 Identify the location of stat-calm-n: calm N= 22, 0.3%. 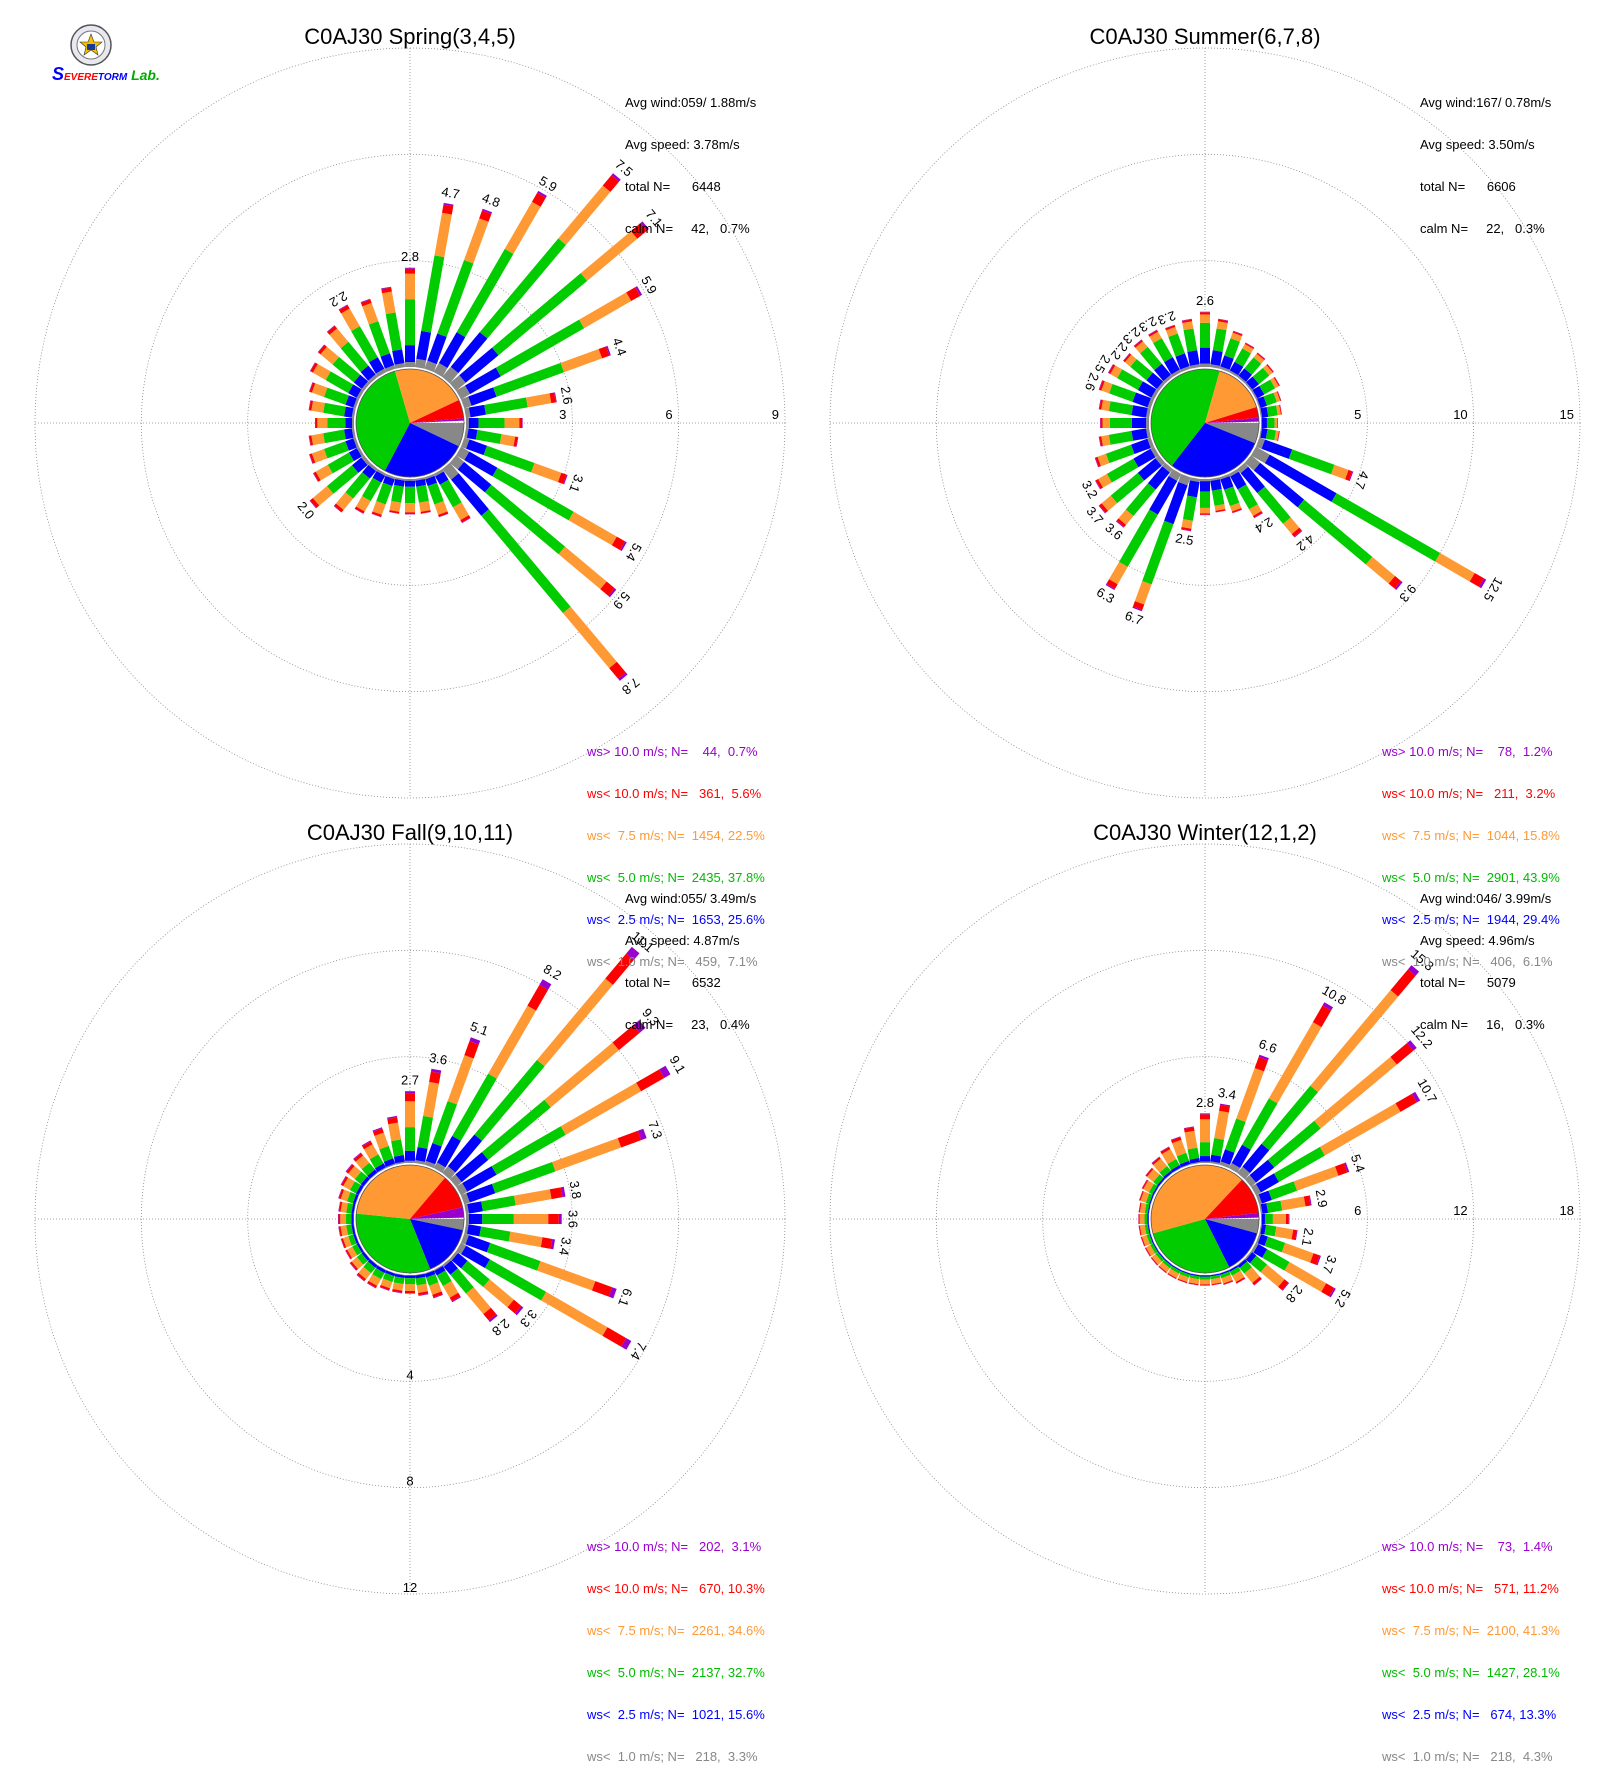
(1485, 229).